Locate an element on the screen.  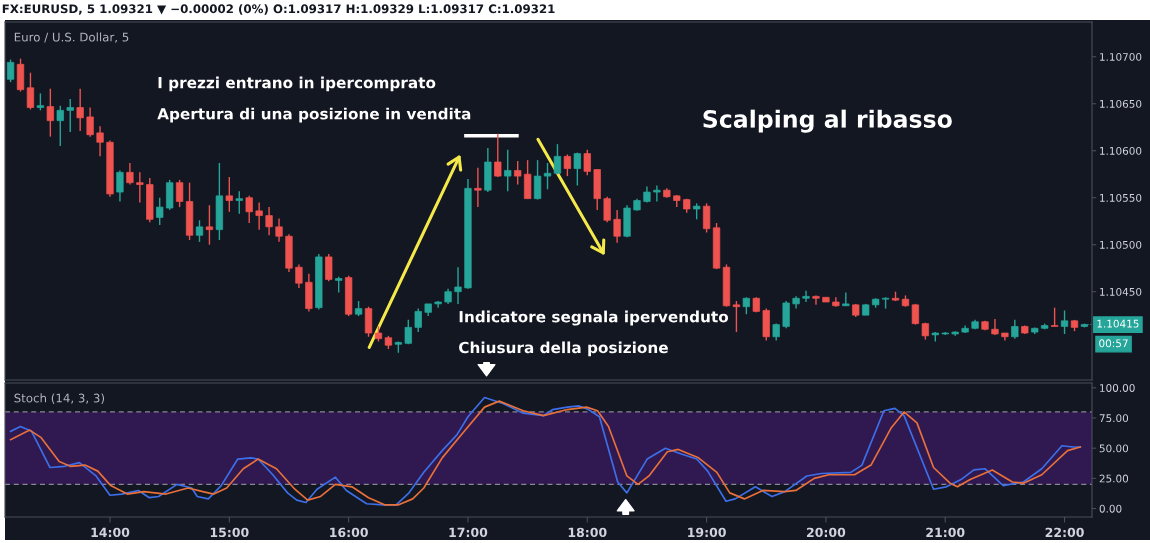
text: 00:57 is located at coordinates (1113, 343).